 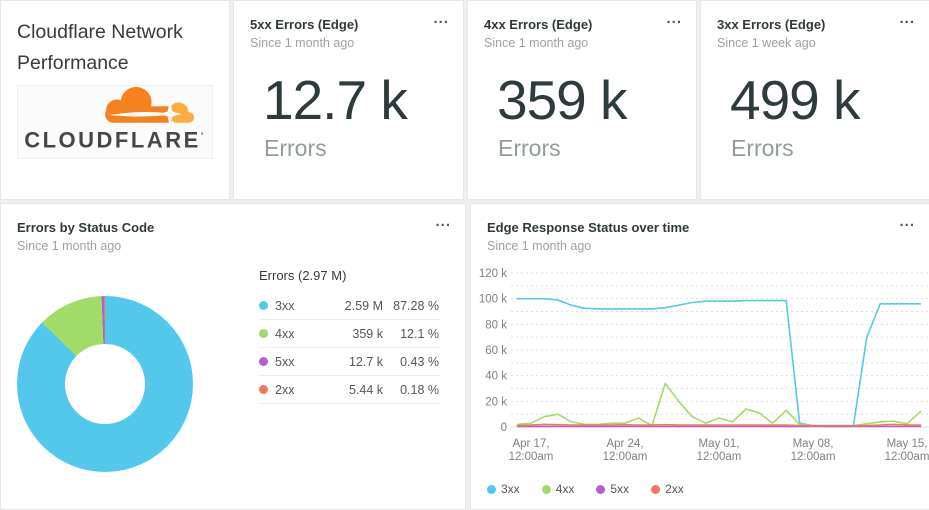 What do you see at coordinates (719, 444) in the screenshot?
I see `x-axis-tick-label: May 01,` at bounding box center [719, 444].